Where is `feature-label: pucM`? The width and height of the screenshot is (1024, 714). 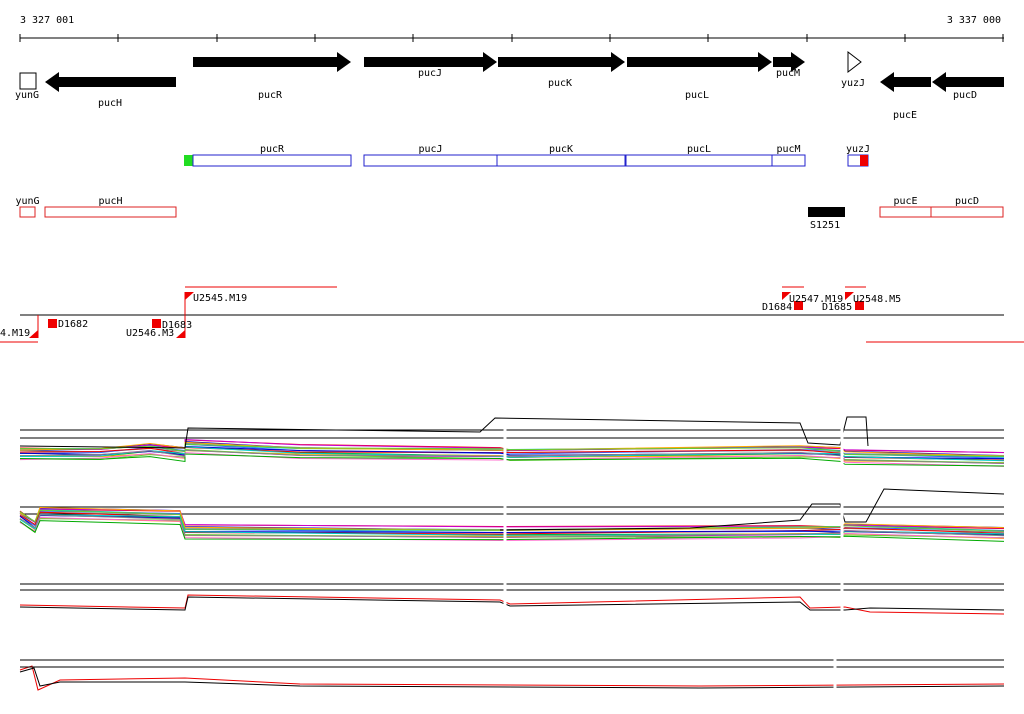 feature-label: pucM is located at coordinates (788, 149).